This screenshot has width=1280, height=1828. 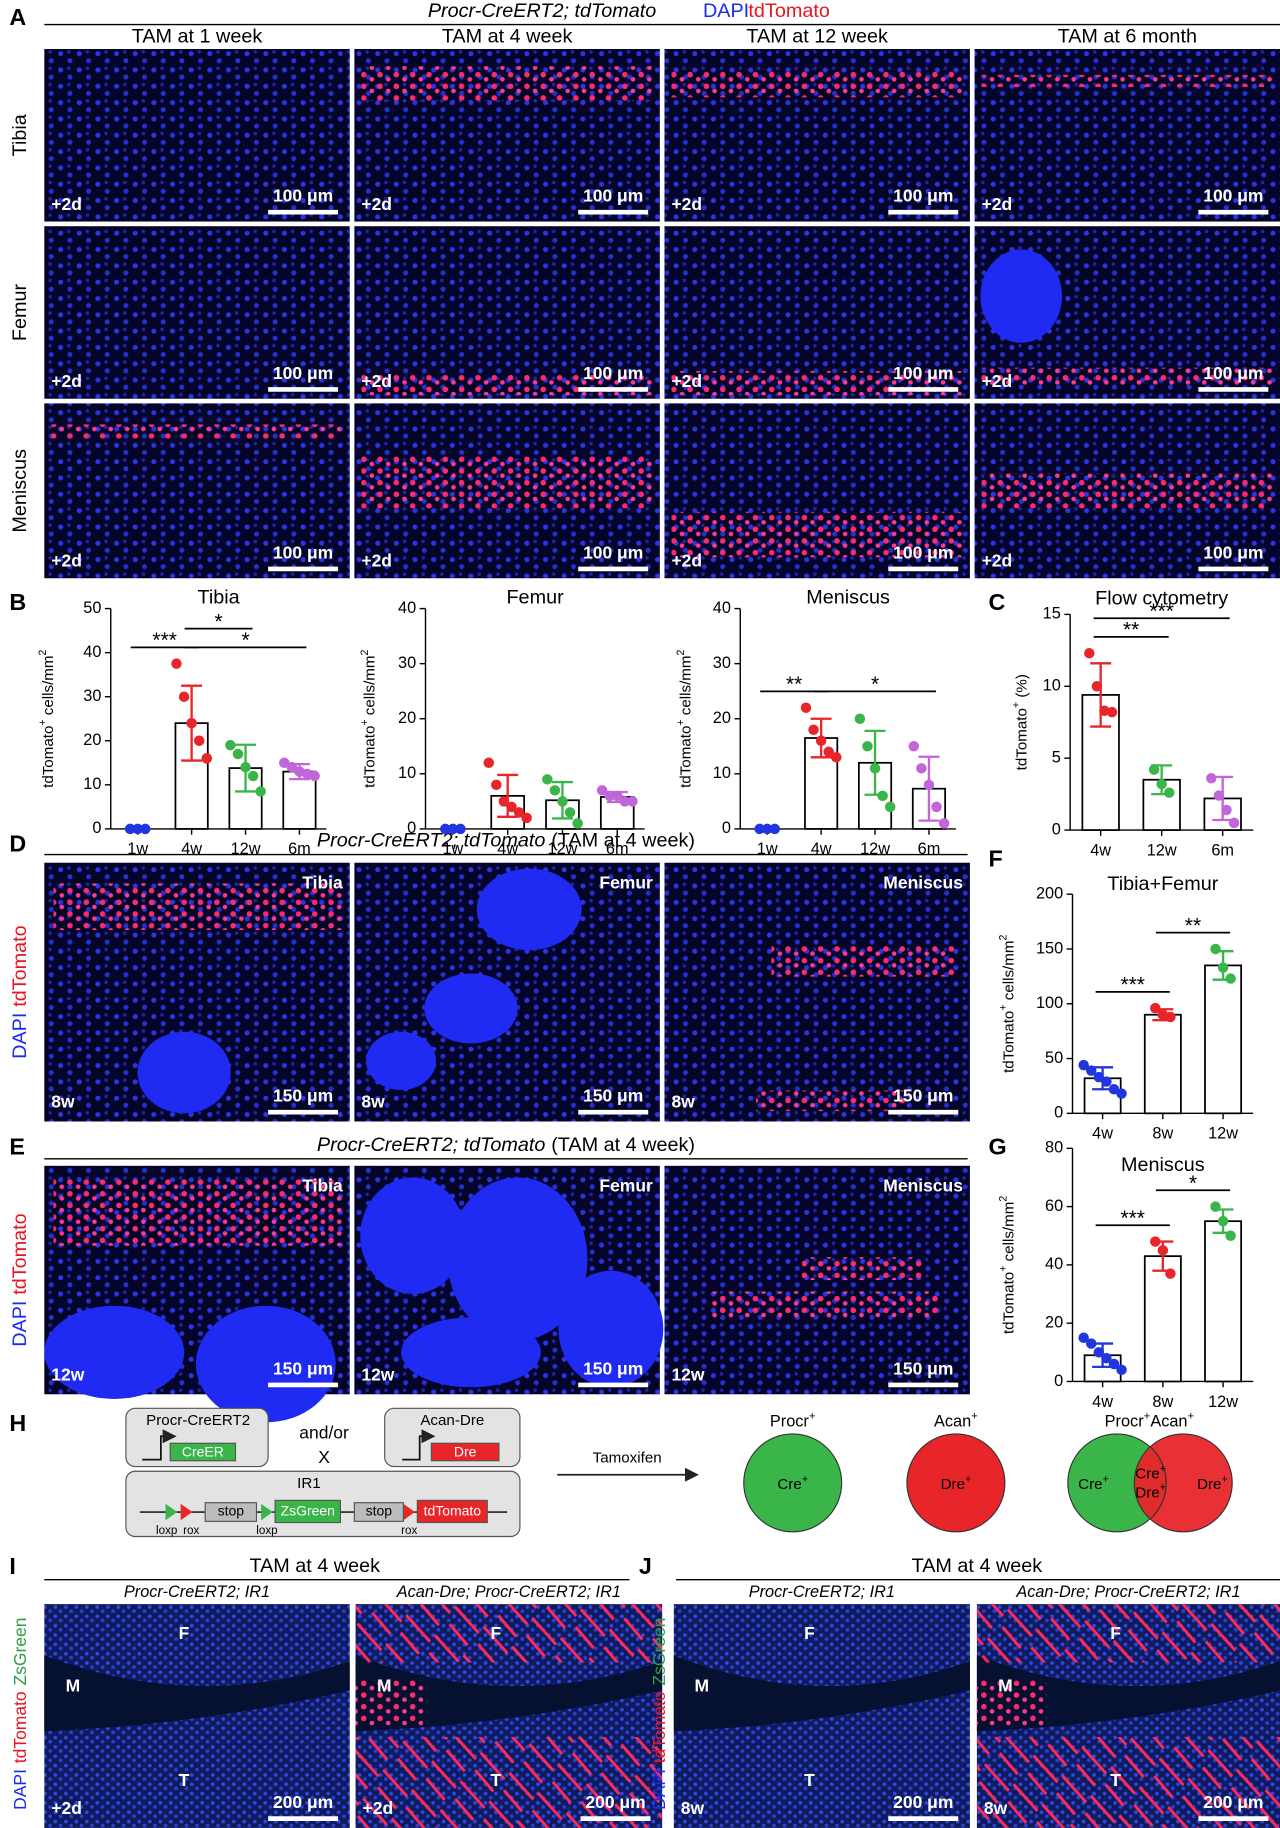 I want to click on stain-label: DAPI tdTomato ZsGreen, so click(x=20, y=1714).